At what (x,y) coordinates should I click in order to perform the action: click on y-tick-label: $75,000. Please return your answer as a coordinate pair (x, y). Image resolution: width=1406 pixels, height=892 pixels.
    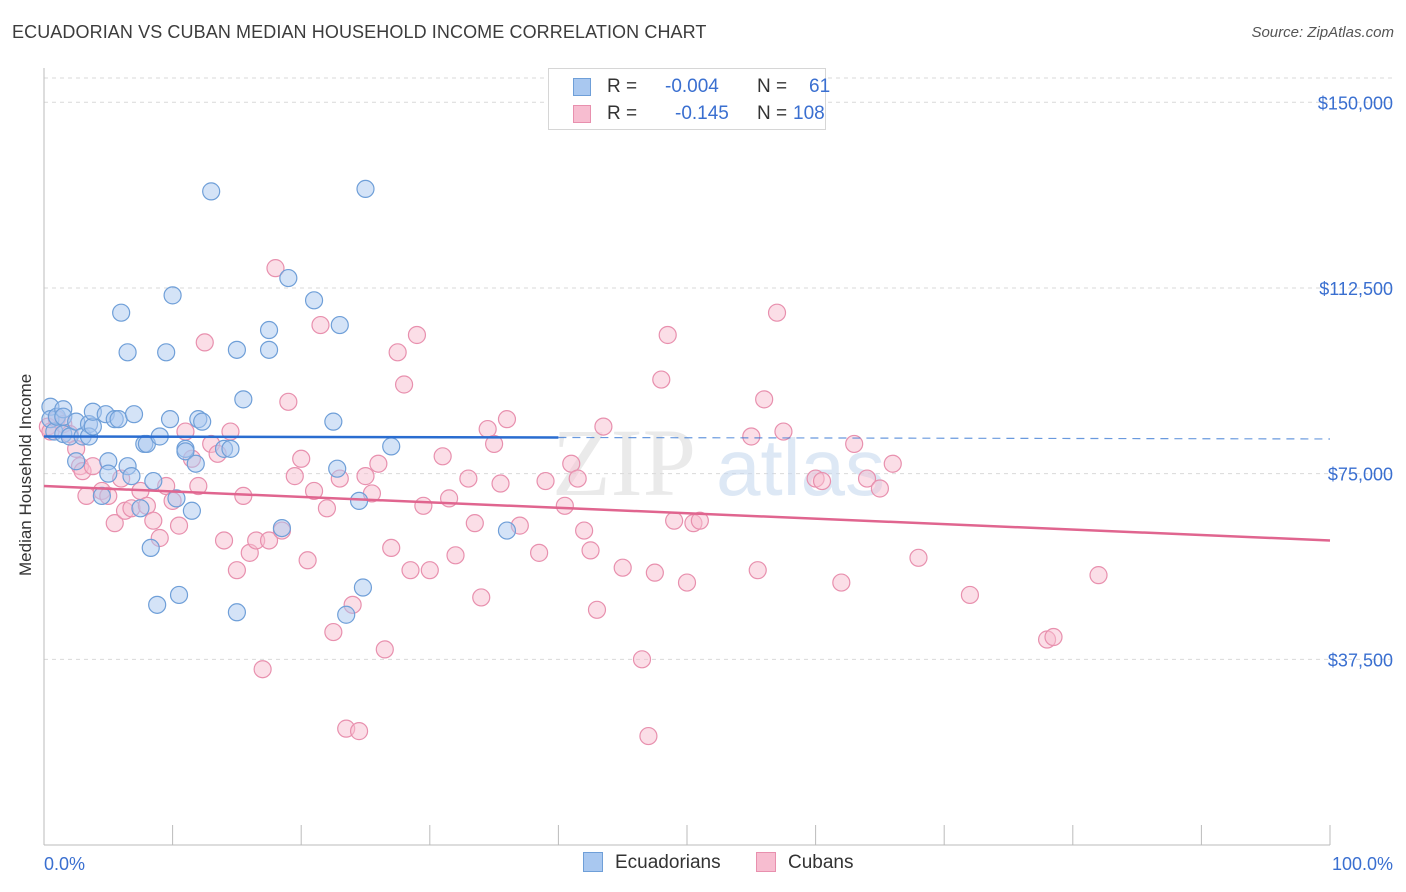
    Looking at the image, I should click on (1360, 475).